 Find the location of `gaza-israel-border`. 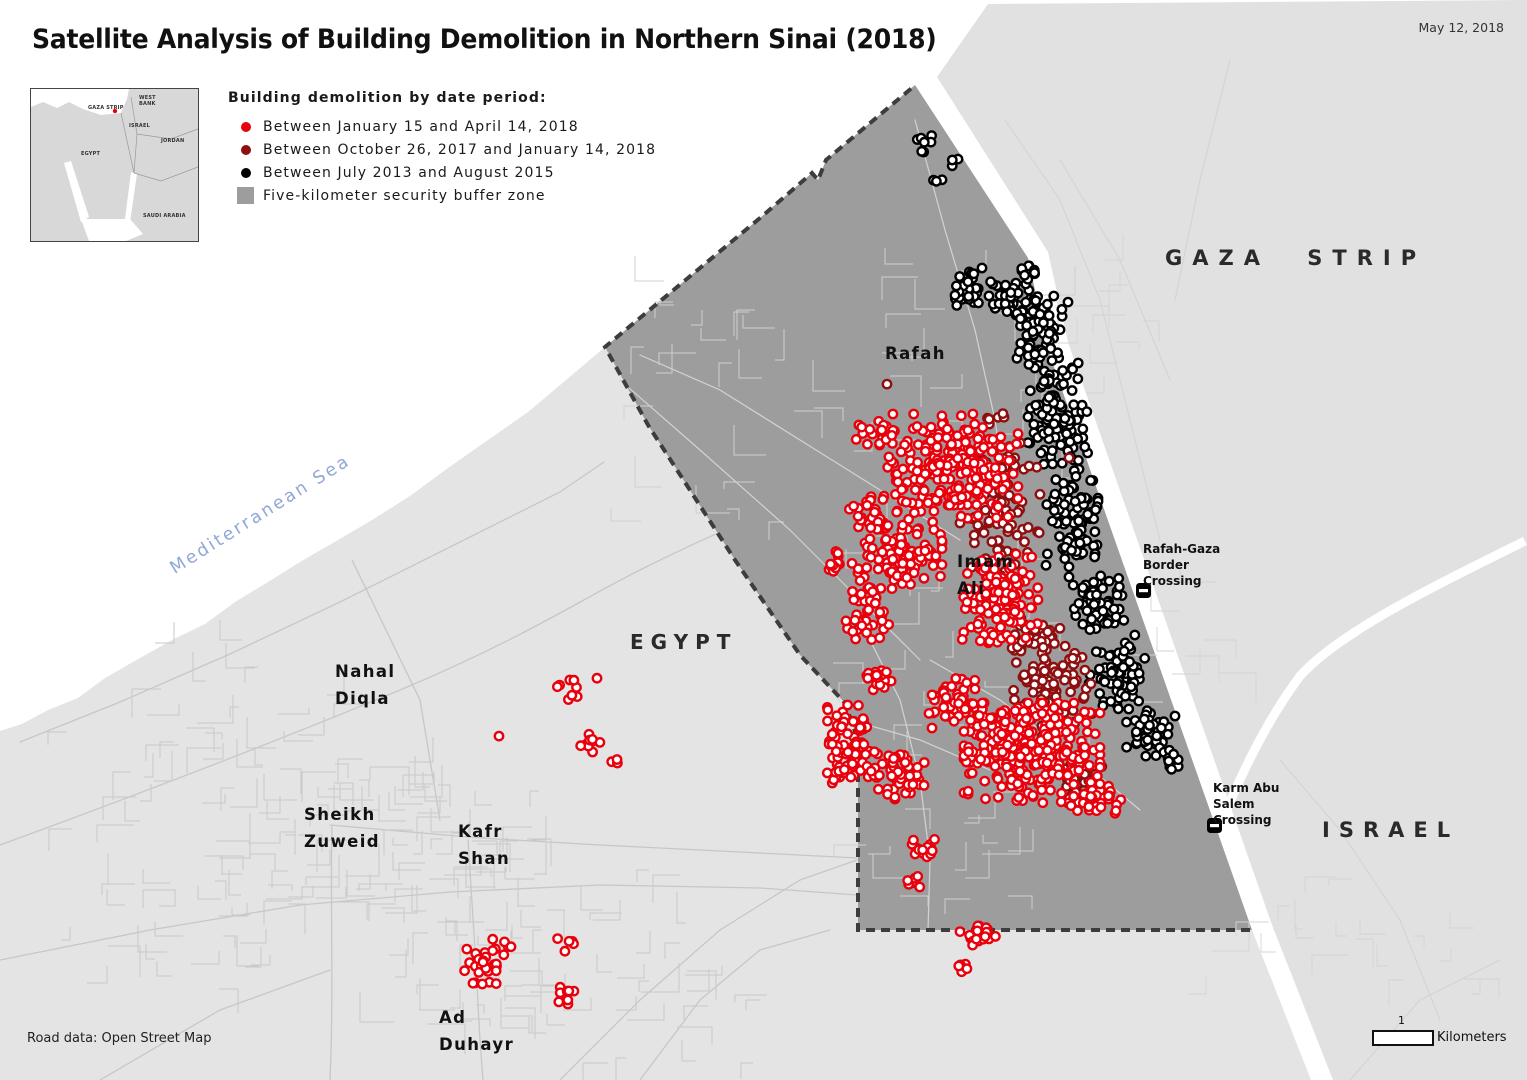

gaza-israel-border is located at coordinates (1370, 683).